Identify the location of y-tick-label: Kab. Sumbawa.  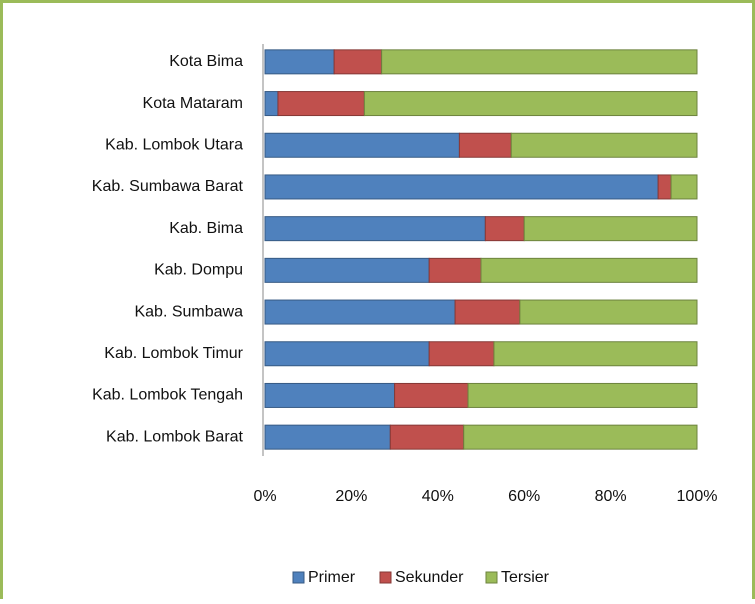
(188, 311).